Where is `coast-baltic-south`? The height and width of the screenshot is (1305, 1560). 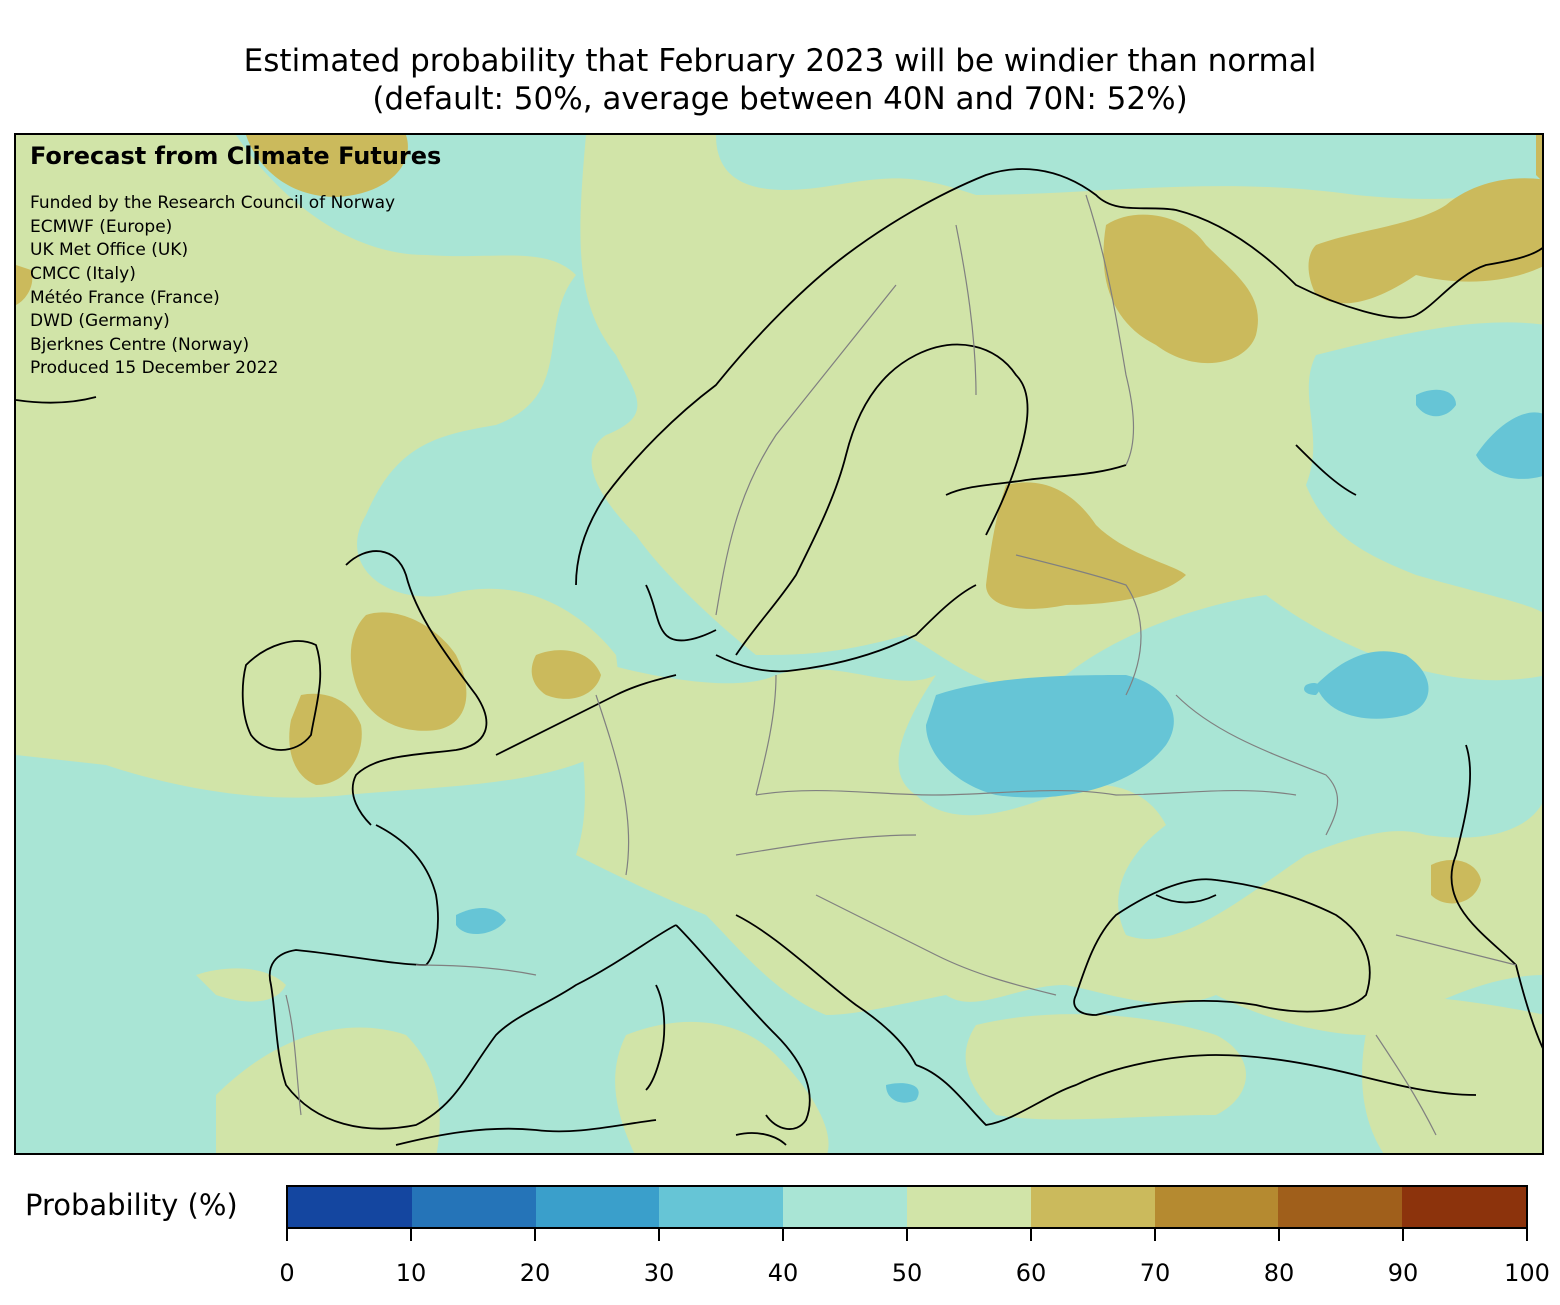
coast-baltic-south is located at coordinates (846, 628).